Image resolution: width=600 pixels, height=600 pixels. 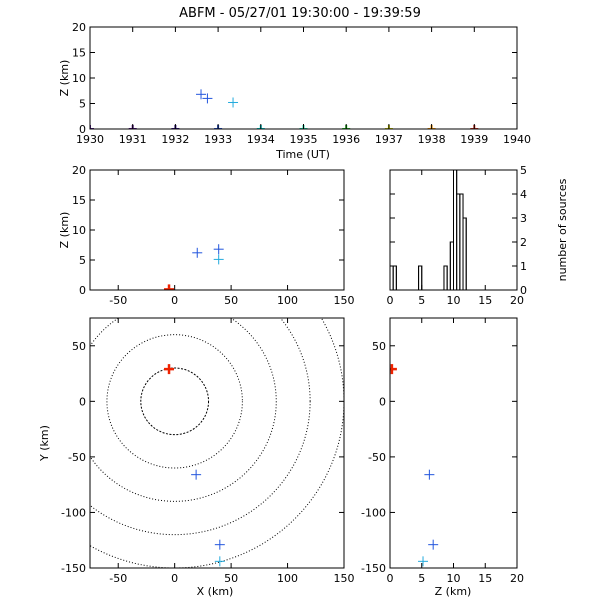 I want to click on x-tick-label: 1930, so click(x=90, y=139).